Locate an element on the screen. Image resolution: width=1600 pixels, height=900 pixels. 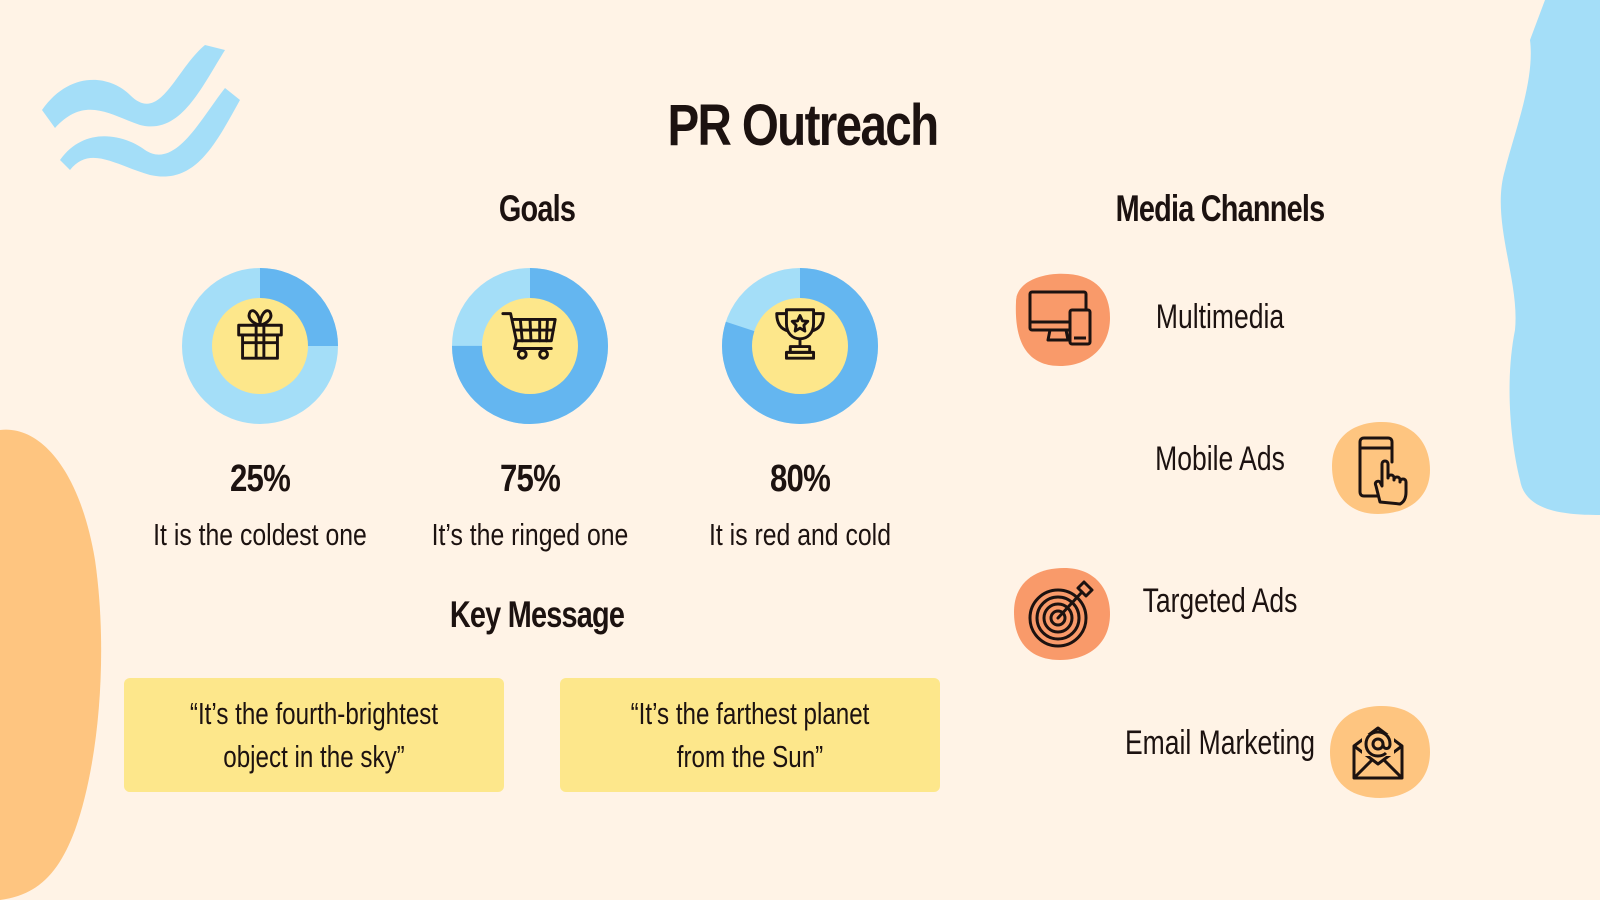
key-message-text: “It’s the farthest planet from the Sun” is located at coordinates (750, 735).